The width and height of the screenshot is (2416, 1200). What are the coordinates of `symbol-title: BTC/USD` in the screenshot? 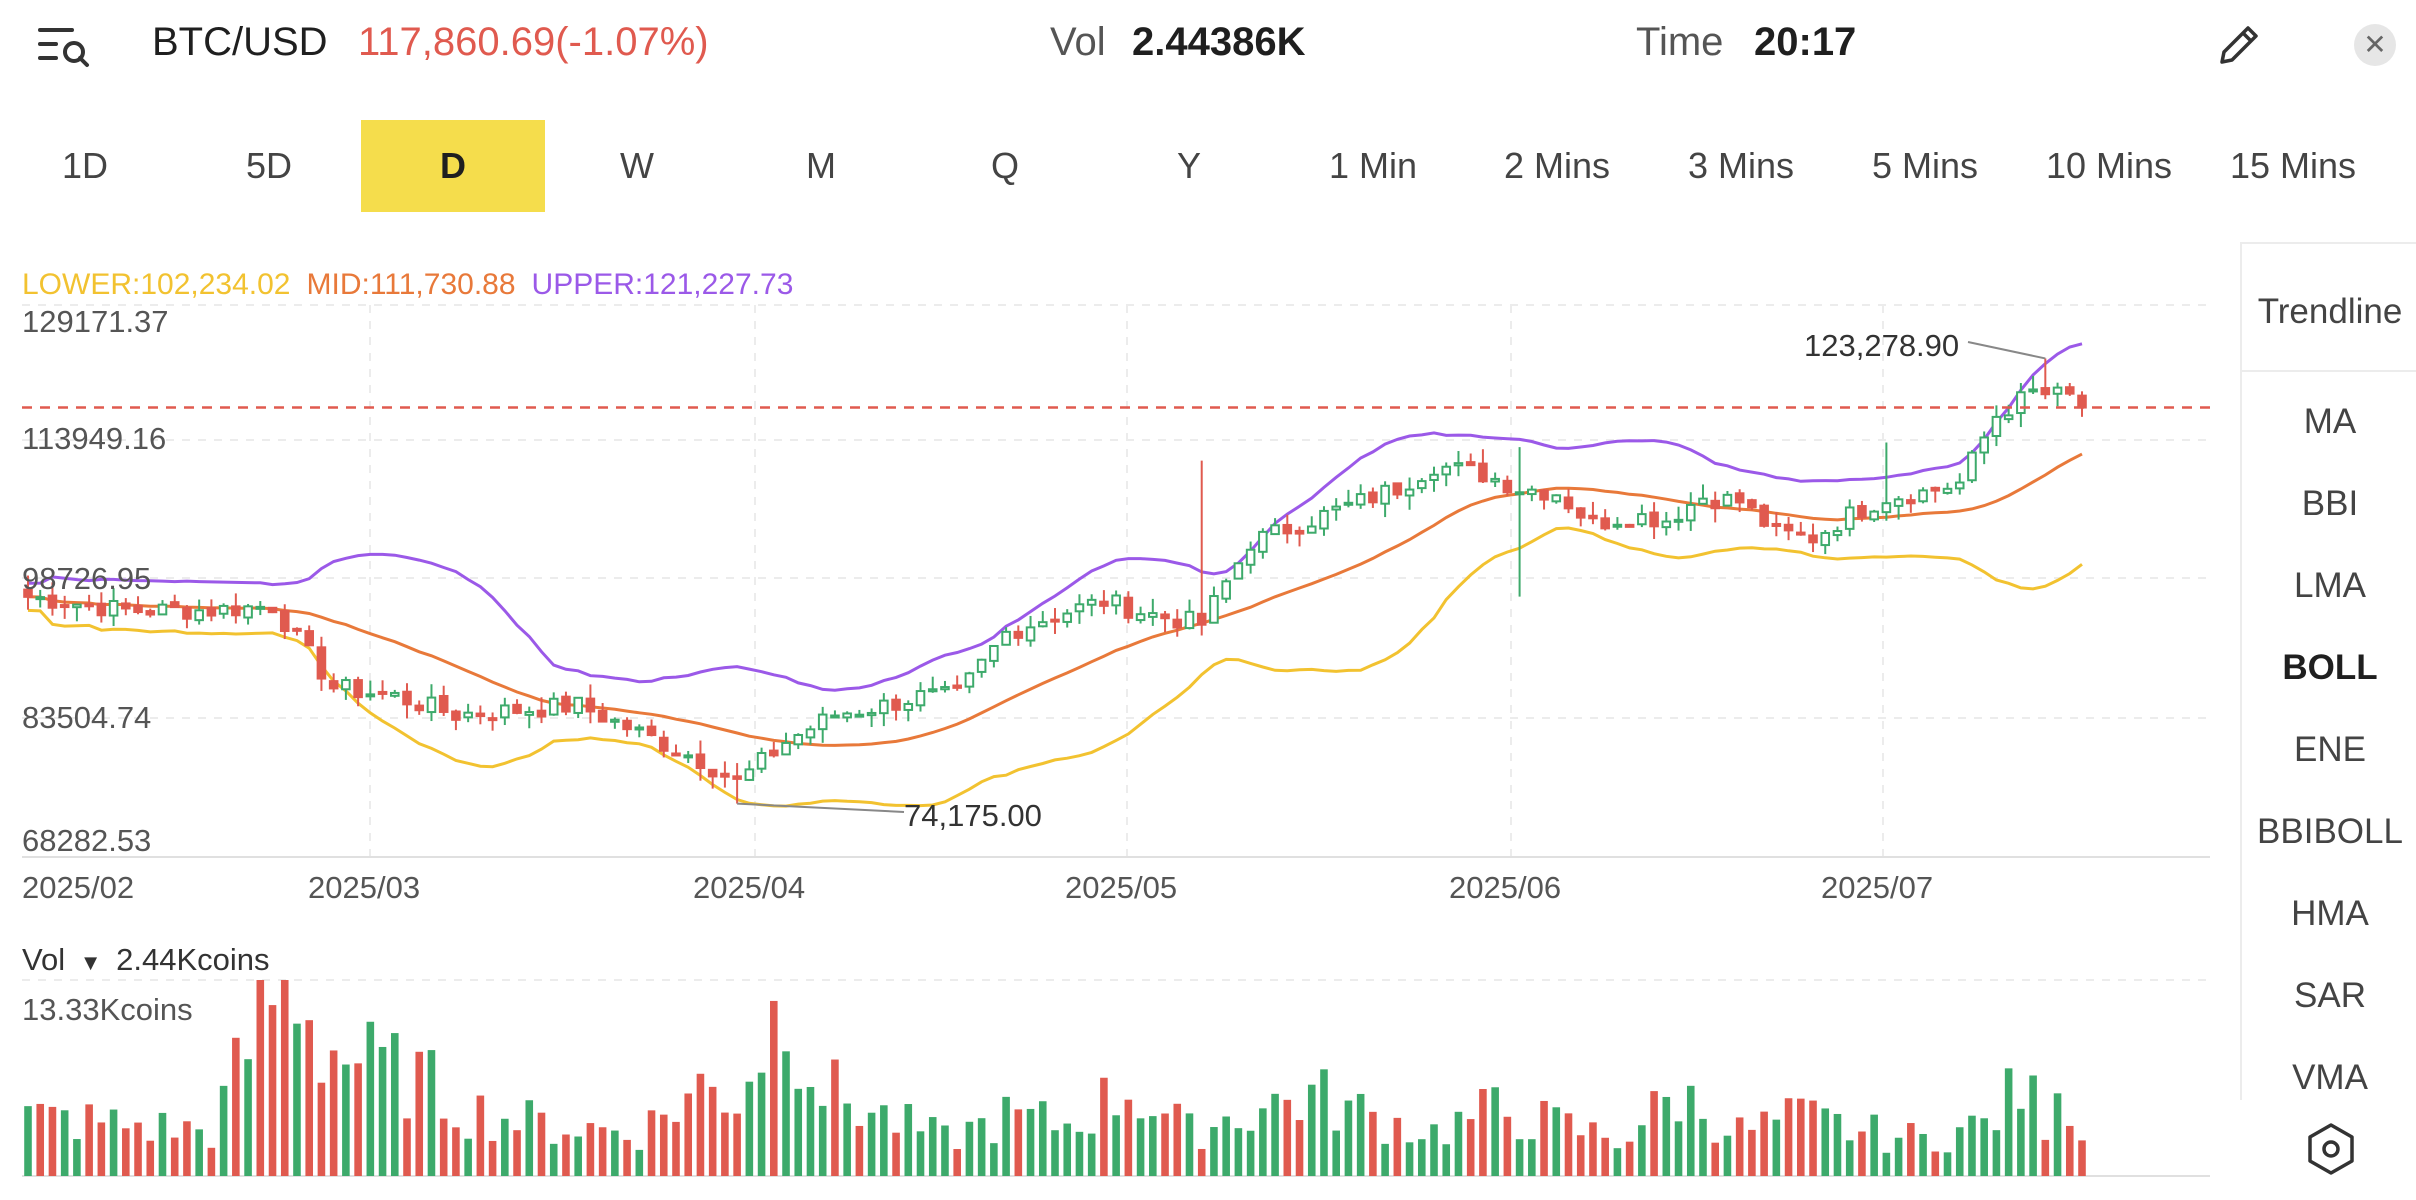 It's located at (240, 42).